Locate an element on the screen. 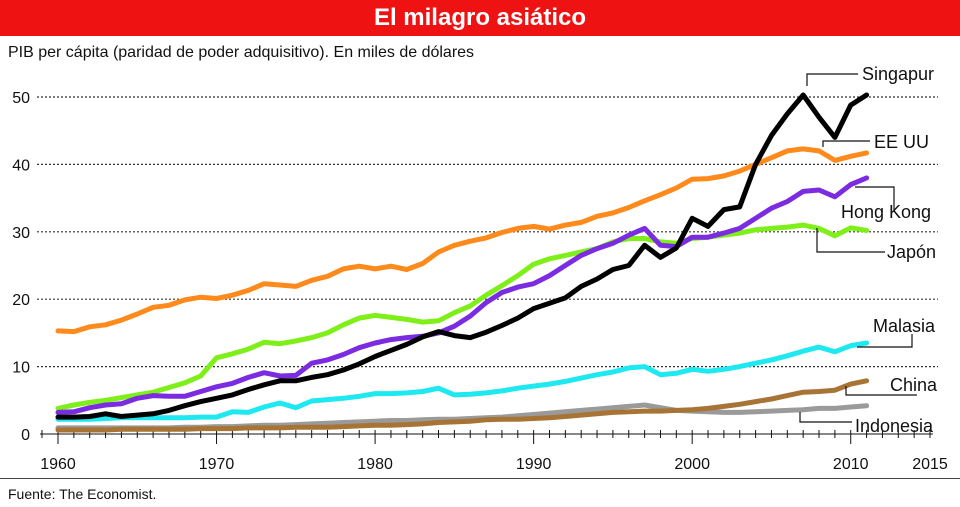  y-tick-label: 50 is located at coordinates (21, 98).